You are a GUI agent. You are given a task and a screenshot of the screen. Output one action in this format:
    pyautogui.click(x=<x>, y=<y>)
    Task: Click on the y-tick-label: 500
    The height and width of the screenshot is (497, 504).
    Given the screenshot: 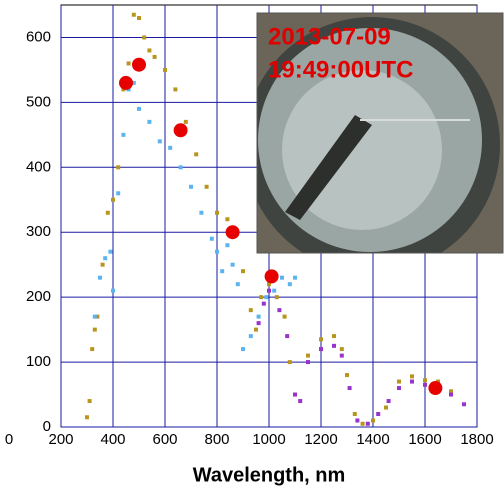 What is the action you would take?
    pyautogui.click(x=38, y=101)
    